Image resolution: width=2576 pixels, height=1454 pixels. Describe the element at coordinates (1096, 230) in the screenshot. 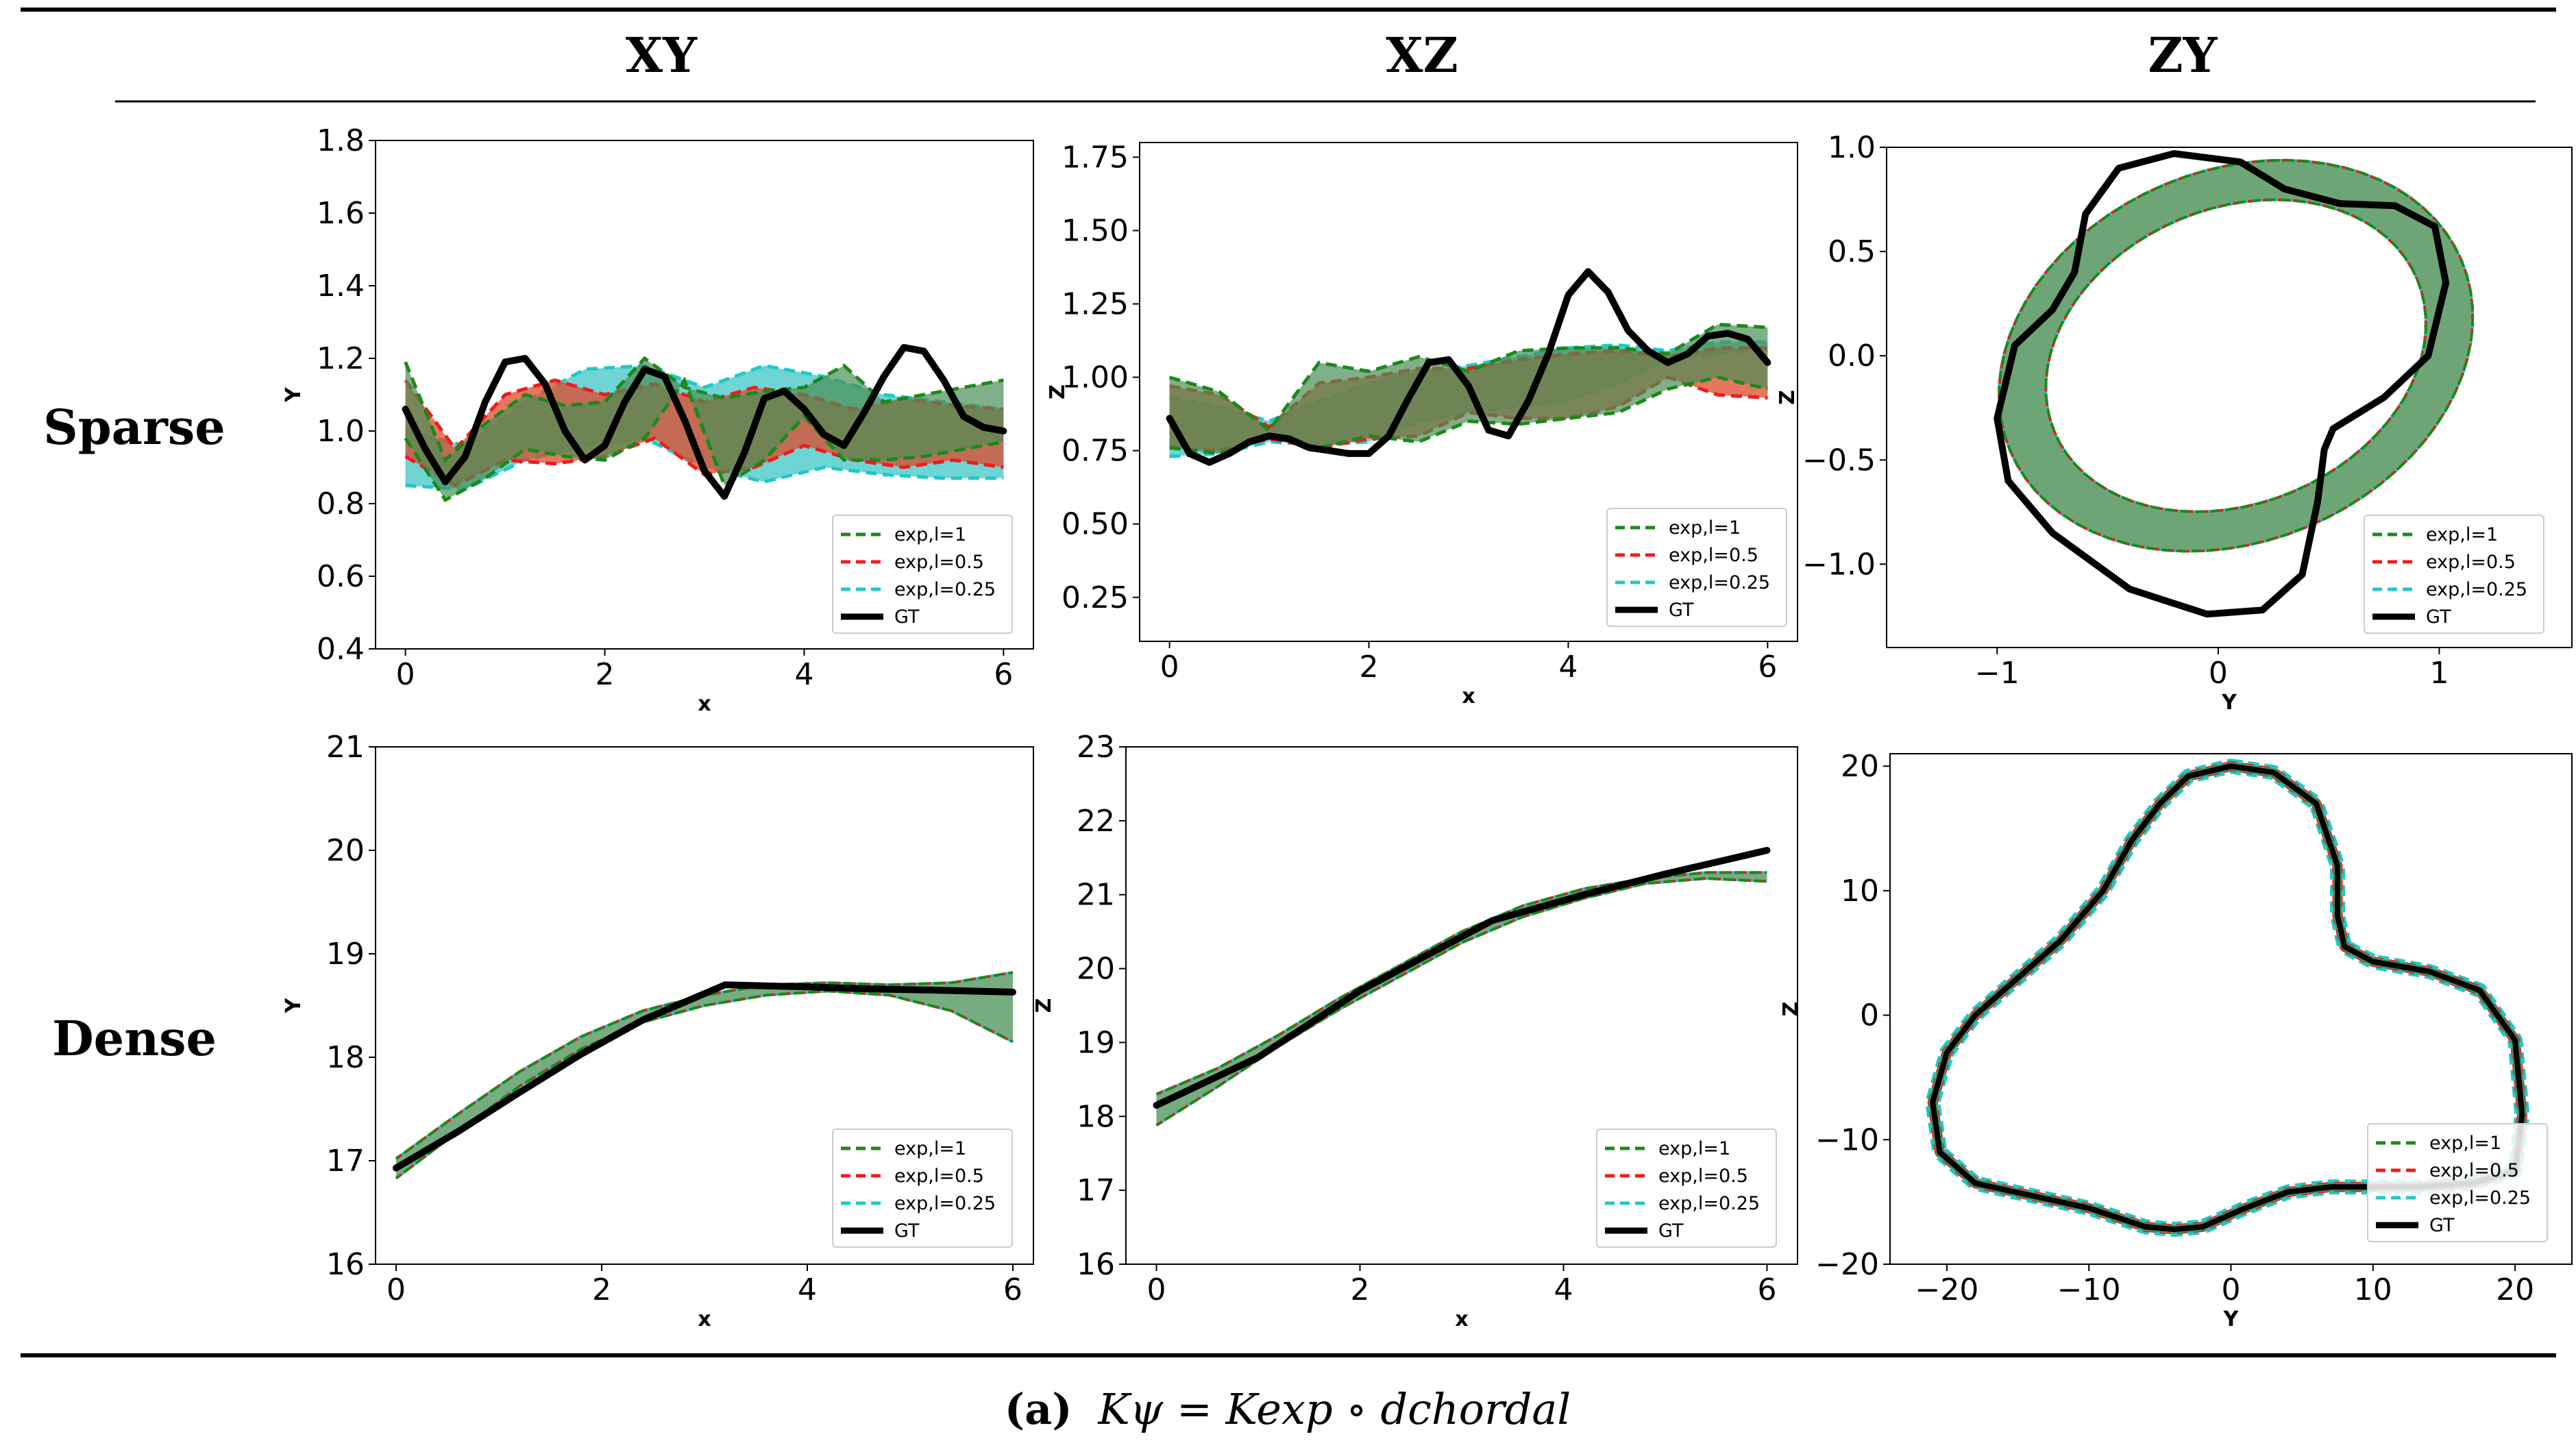

I see `y-tick-label: 1.50` at that location.